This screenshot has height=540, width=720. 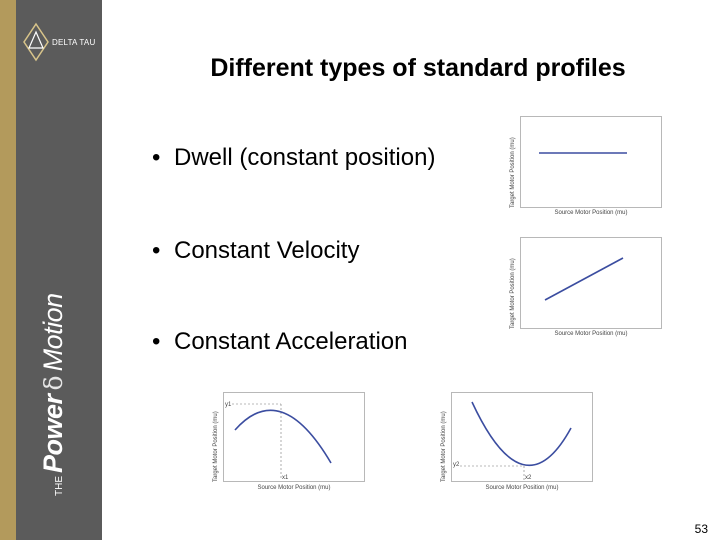 What do you see at coordinates (456, 465) in the screenshot?
I see `y-mark: y2` at bounding box center [456, 465].